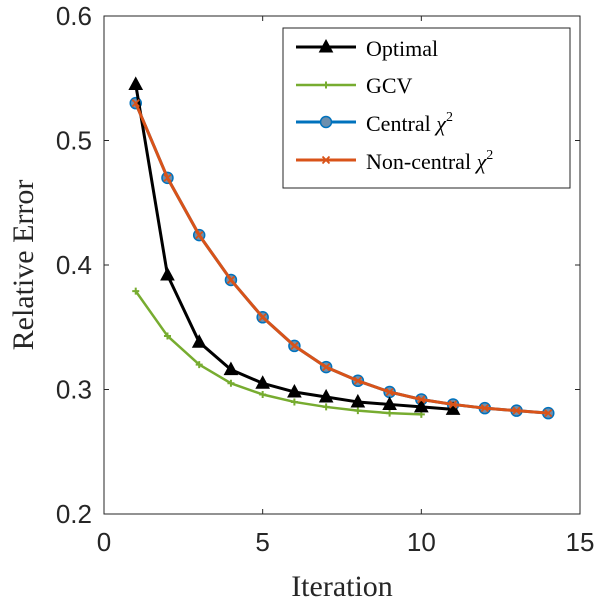 The height and width of the screenshot is (603, 603). Describe the element at coordinates (74, 514) in the screenshot. I see `y-tick-label: 0.2` at that location.